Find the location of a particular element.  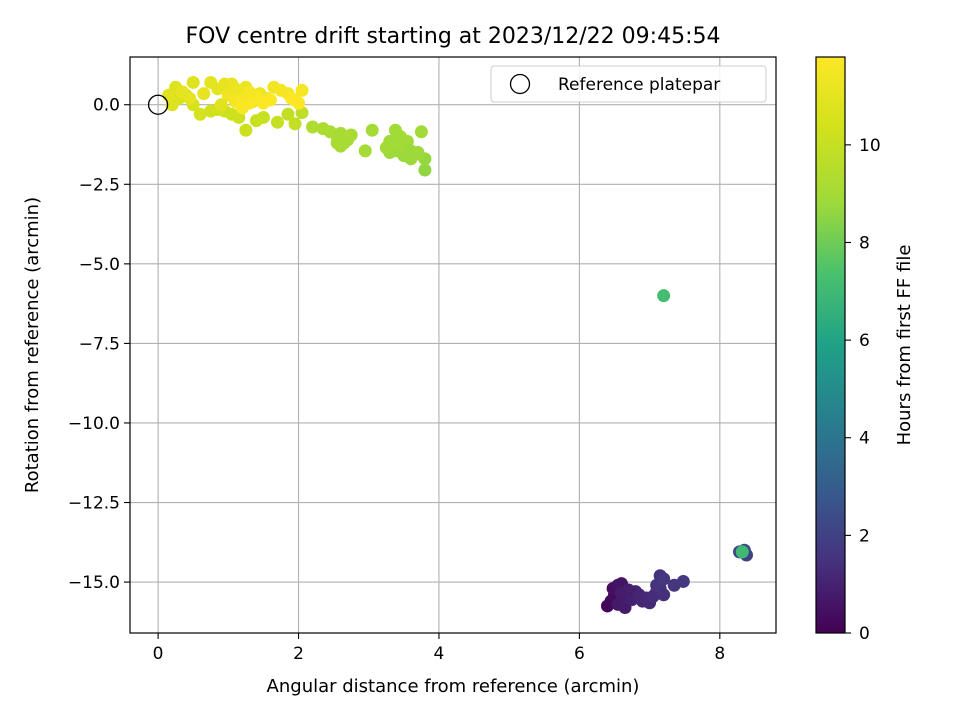

y-axis-ticks: 0.0 −2.5 −5.0 −7.5 −10.0 −12.5 −15.0 is located at coordinates (99, 344).